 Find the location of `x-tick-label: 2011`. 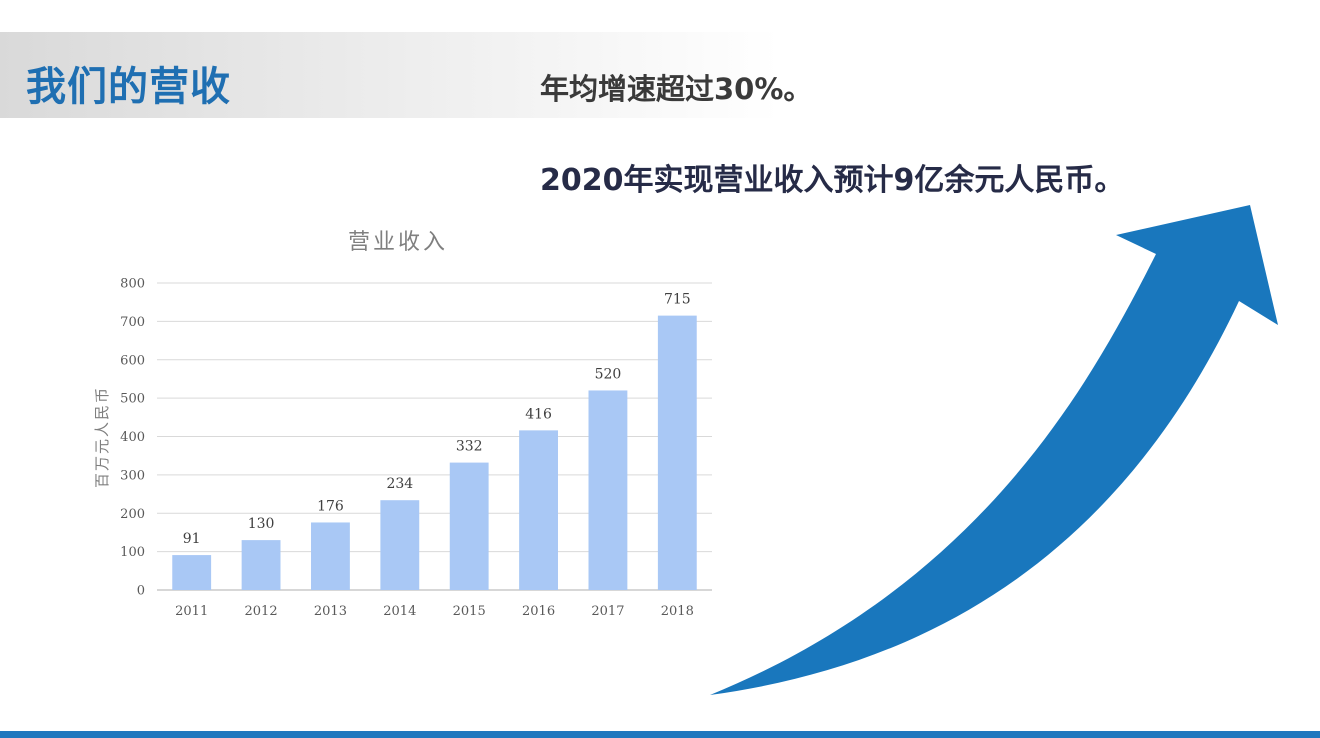

x-tick-label: 2011 is located at coordinates (191, 611).